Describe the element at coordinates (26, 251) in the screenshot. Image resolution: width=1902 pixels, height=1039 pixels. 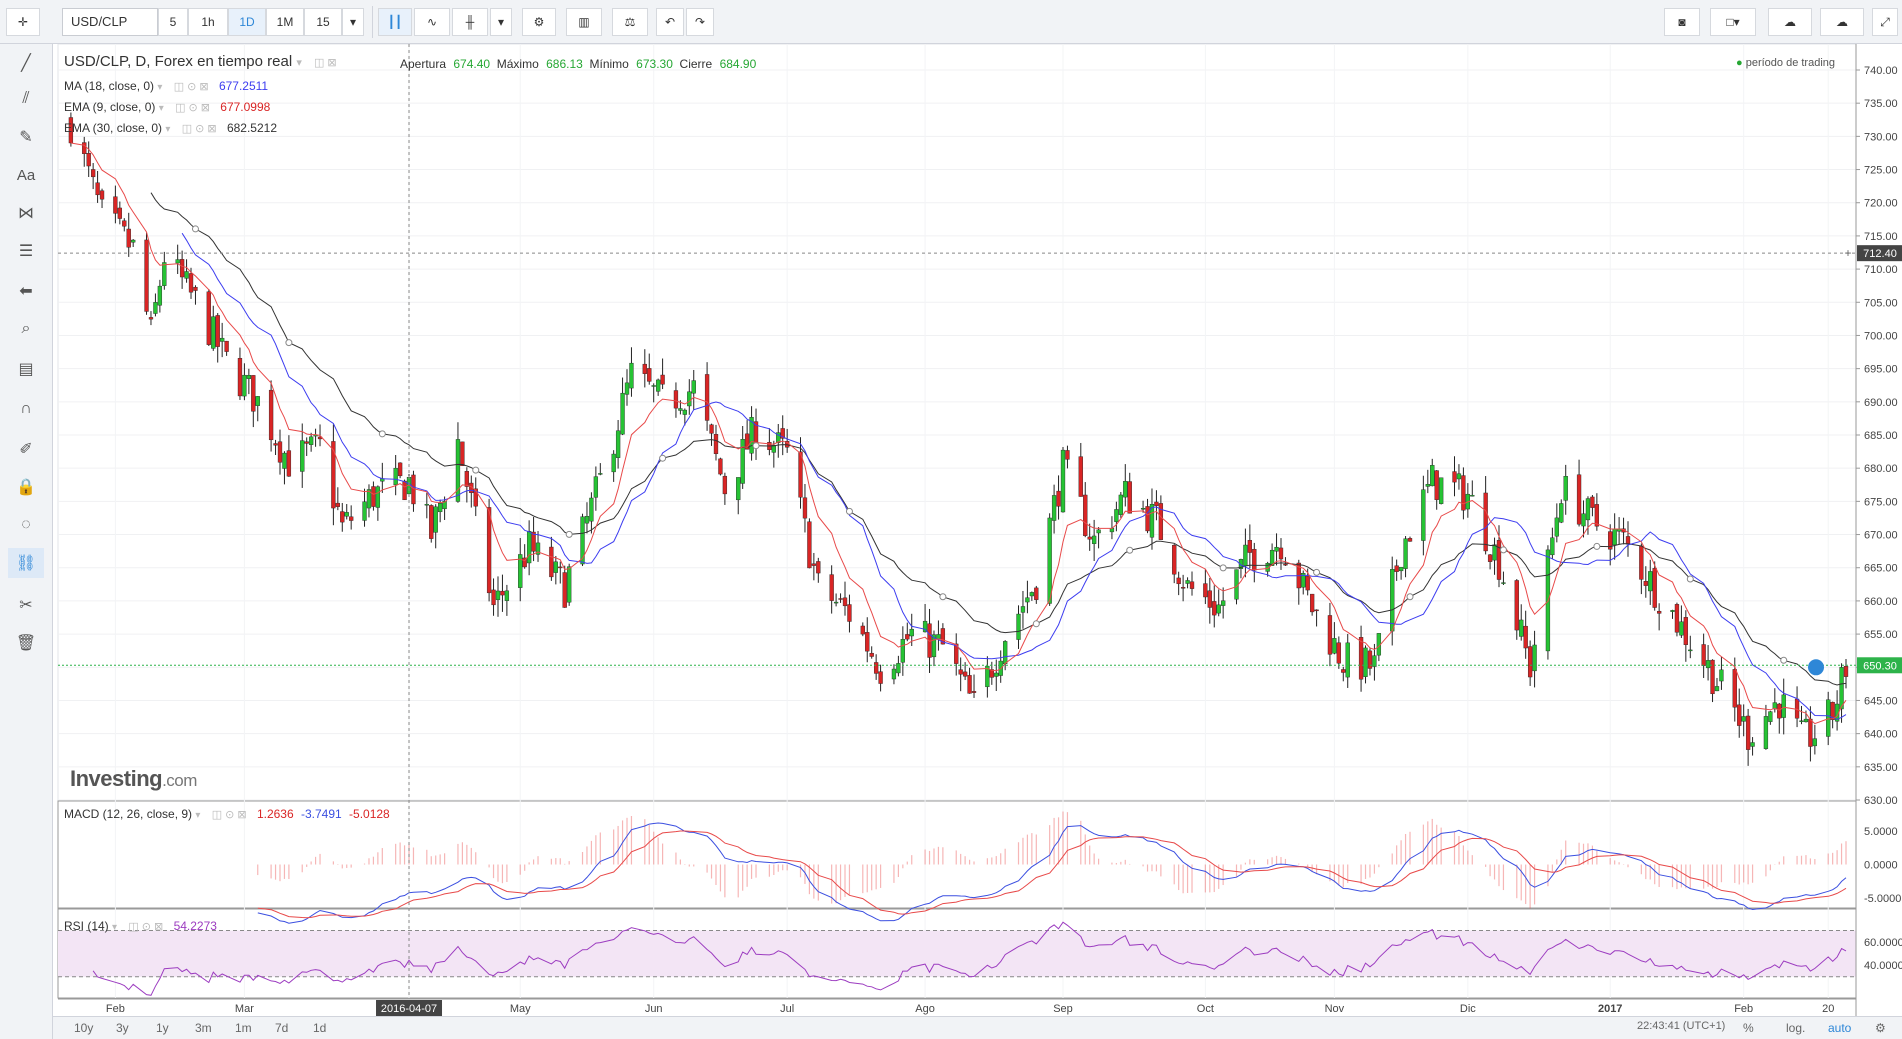
I see `fib-icon: ☰` at that location.